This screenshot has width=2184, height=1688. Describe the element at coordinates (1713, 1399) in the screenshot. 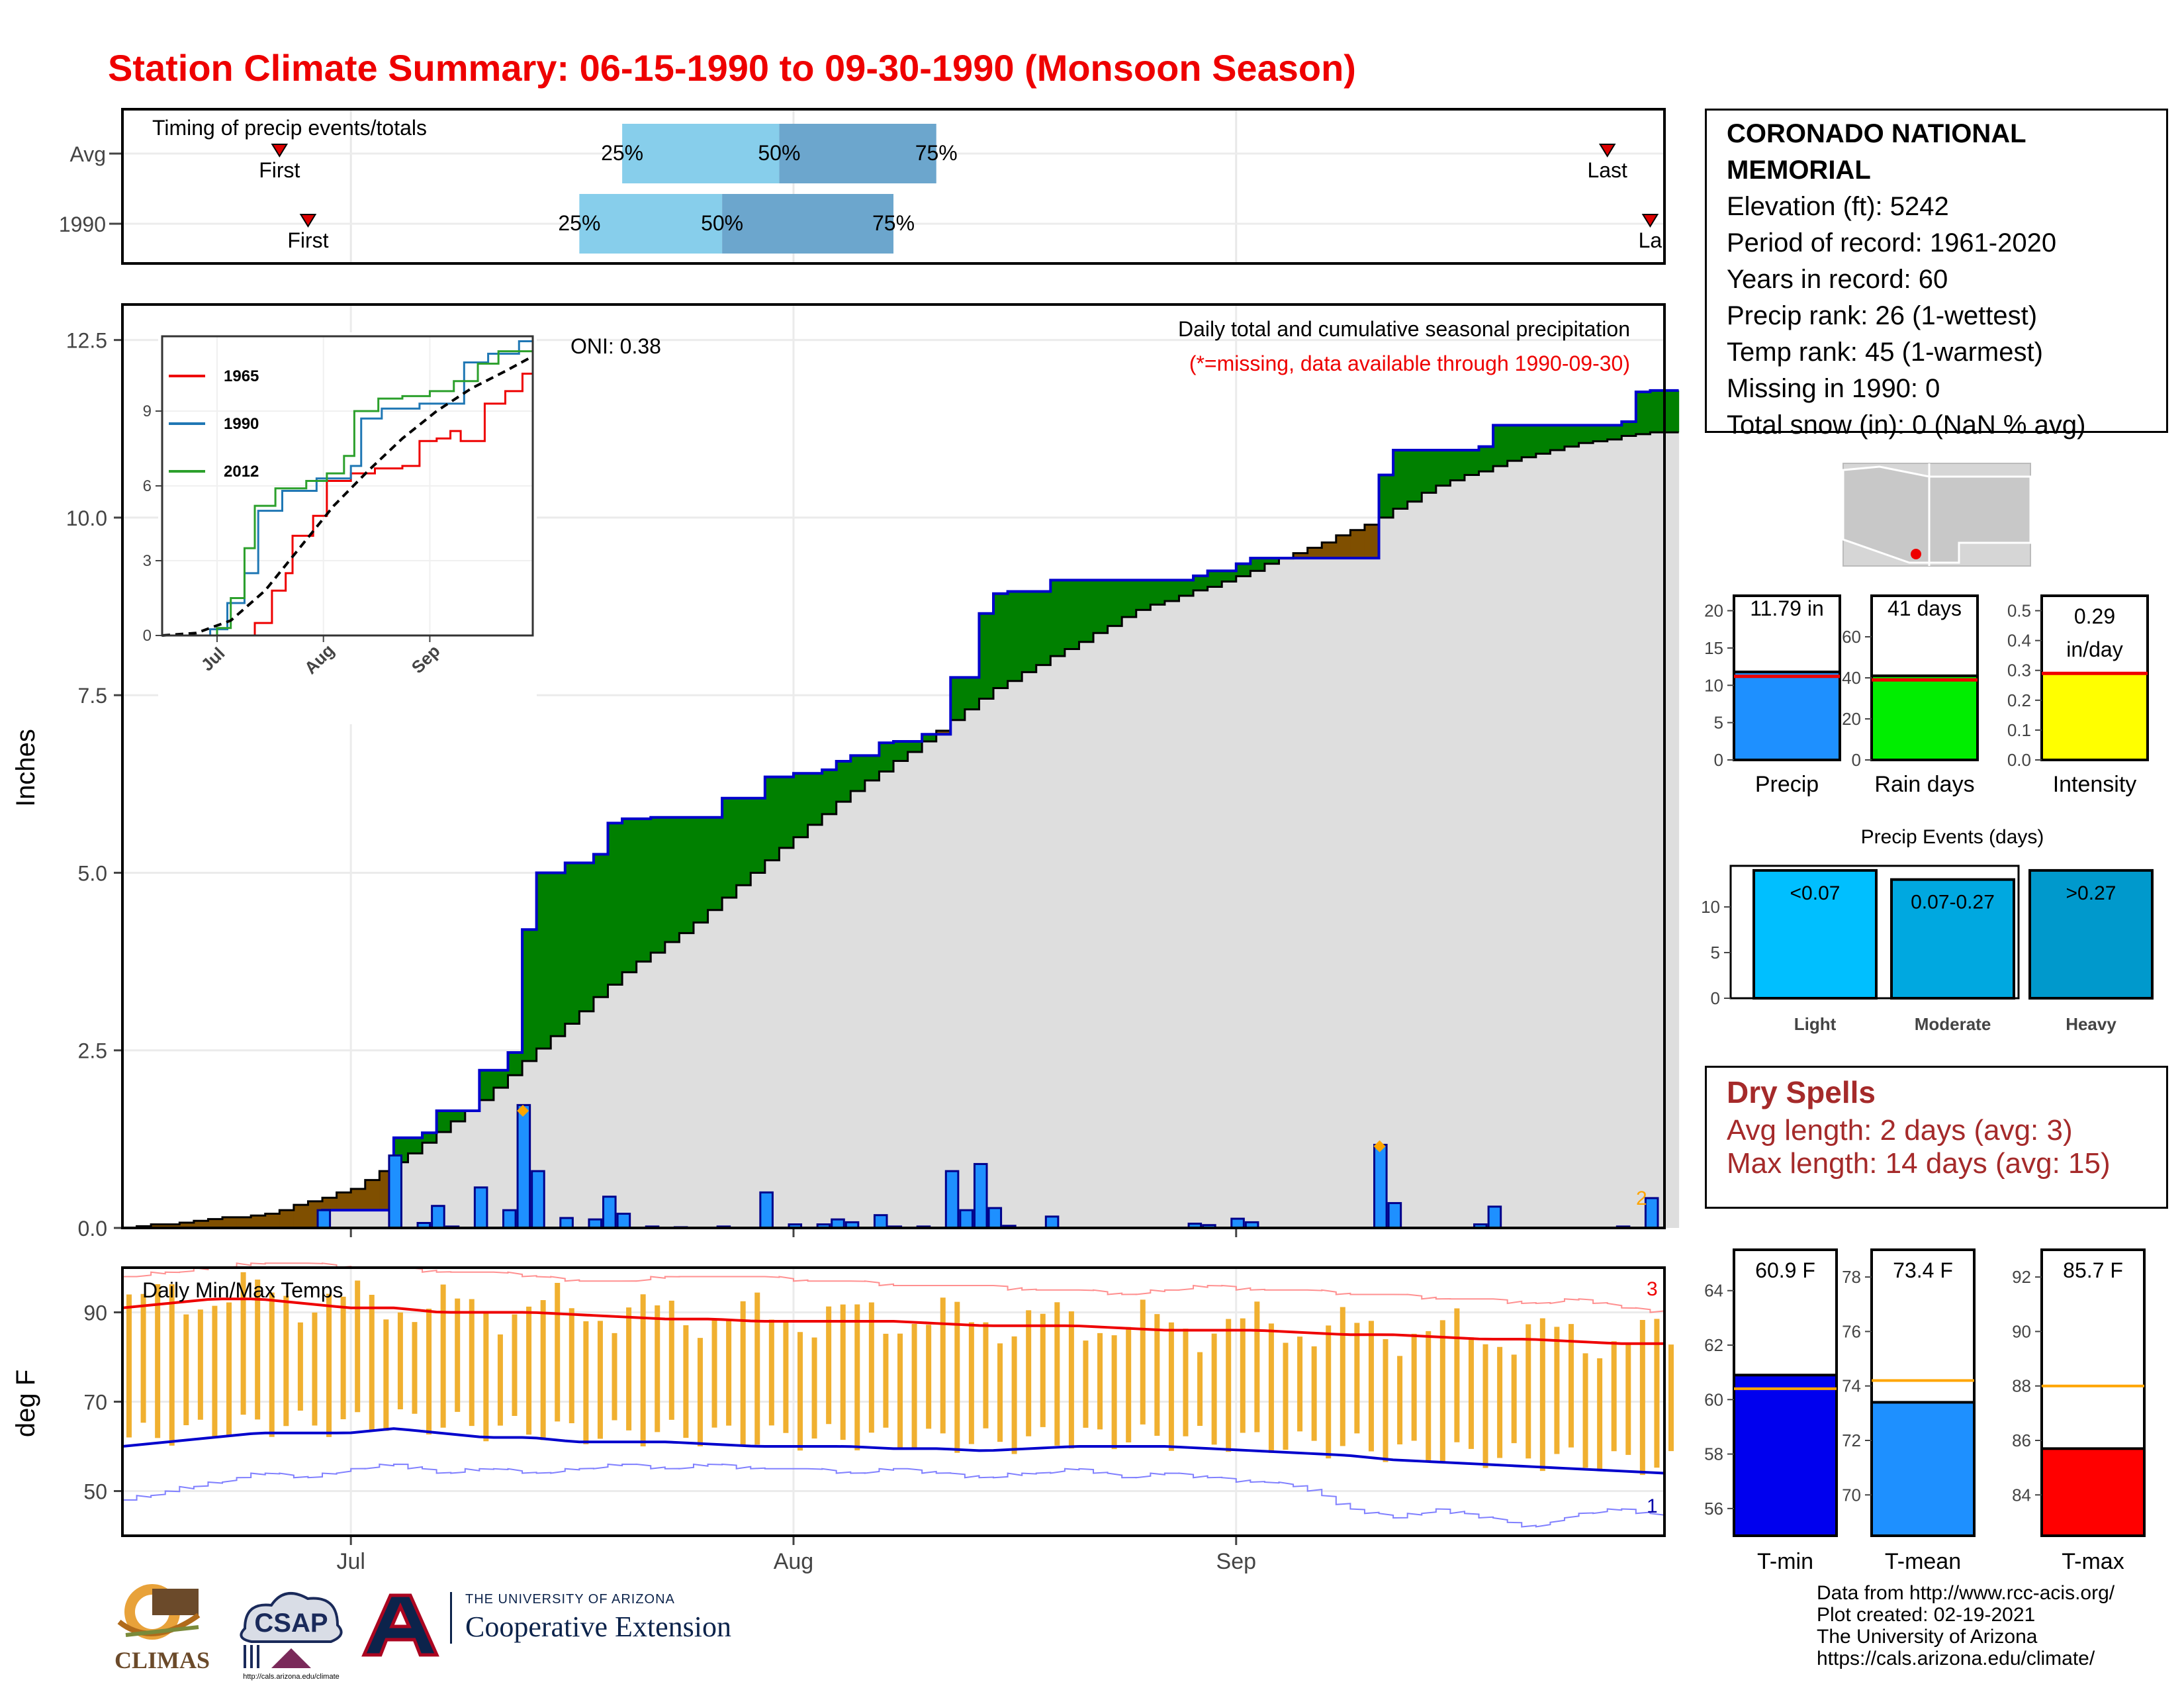

I see `tempbar-ytick-label-0-2: 60` at that location.